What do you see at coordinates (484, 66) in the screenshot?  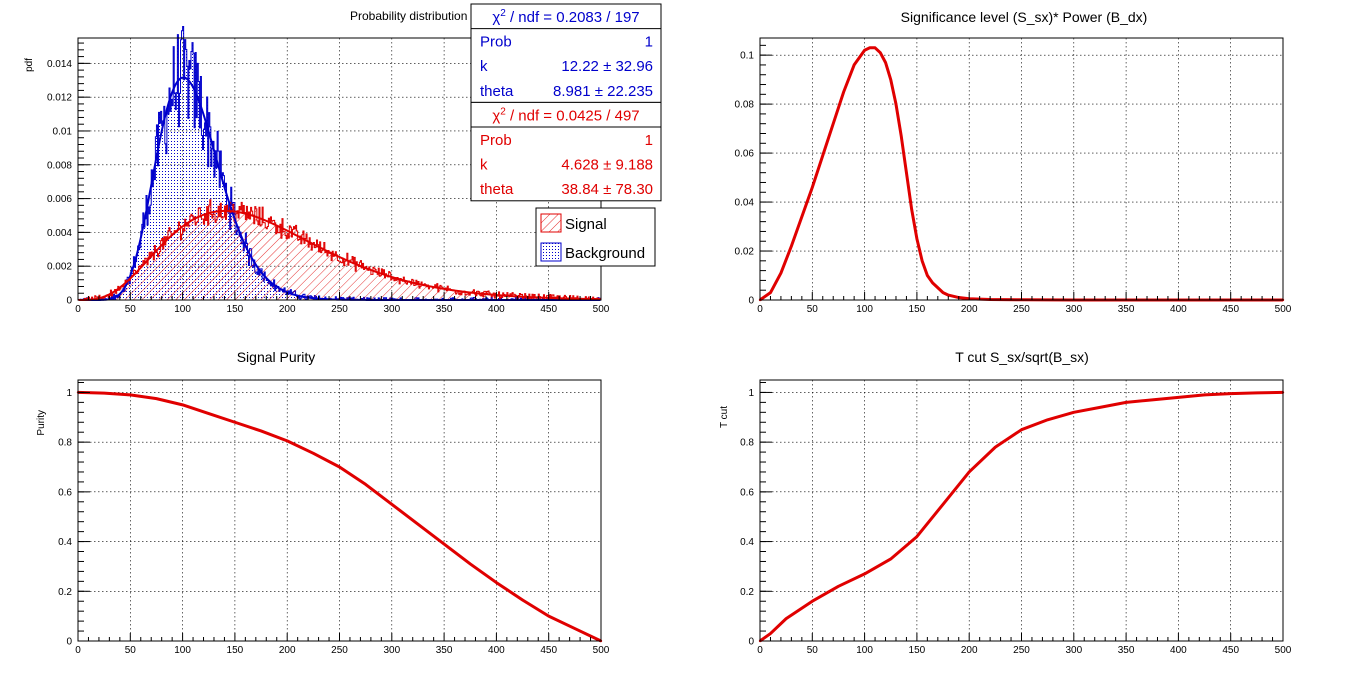 I see `stat-label: k` at bounding box center [484, 66].